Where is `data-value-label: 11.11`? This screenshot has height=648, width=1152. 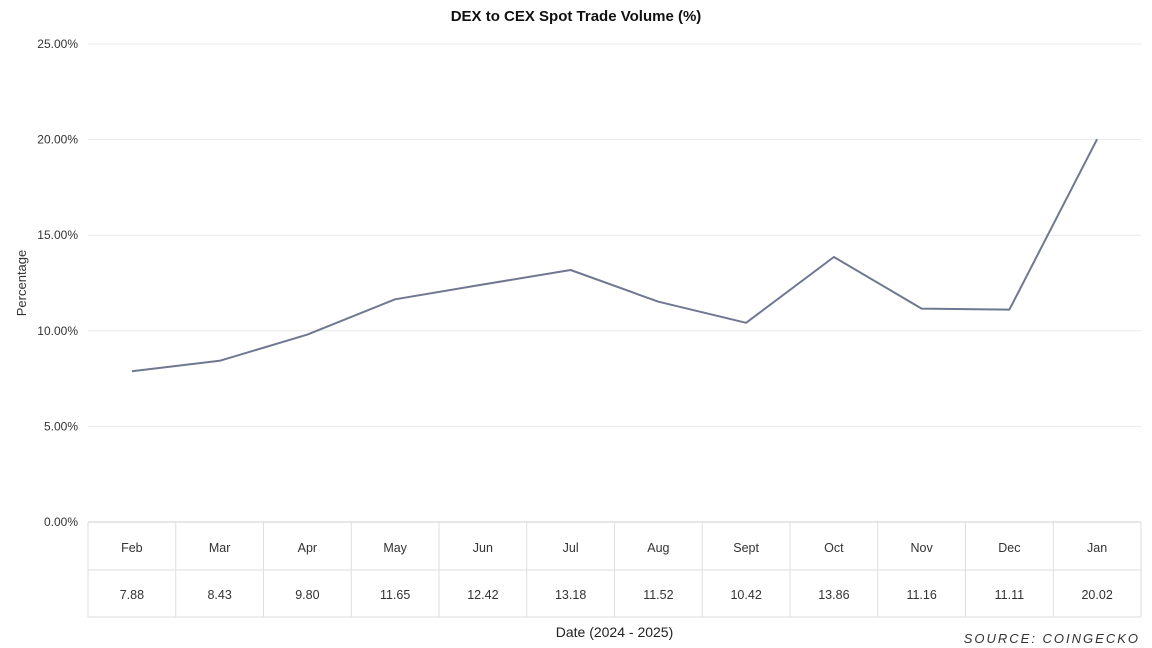
data-value-label: 11.11 is located at coordinates (1009, 595).